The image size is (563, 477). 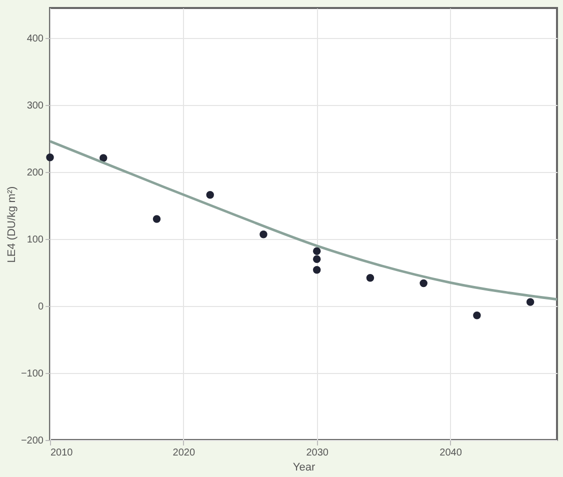 What do you see at coordinates (184, 453) in the screenshot?
I see `x-tick-label: 2020` at bounding box center [184, 453].